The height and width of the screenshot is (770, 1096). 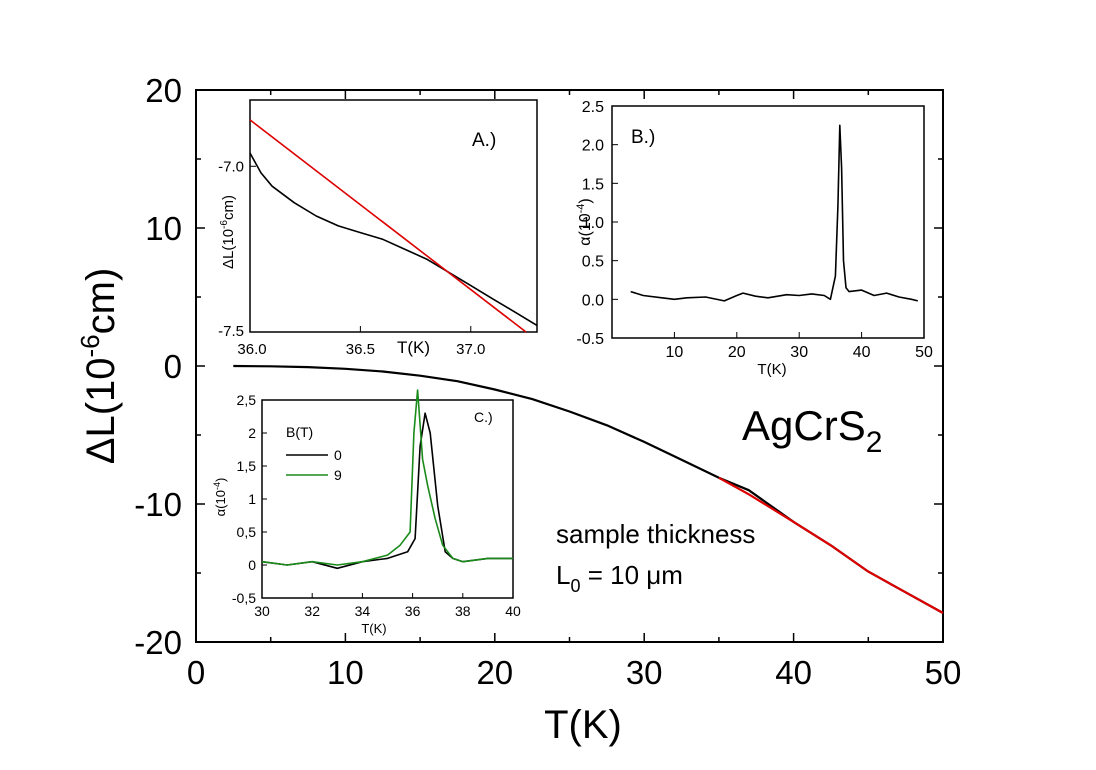 What do you see at coordinates (196, 672) in the screenshot?
I see `main-x-tick-label: 0` at bounding box center [196, 672].